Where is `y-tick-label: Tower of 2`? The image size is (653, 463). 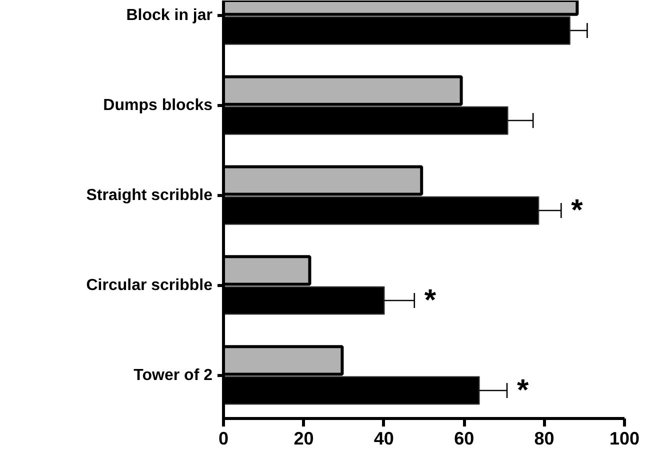
y-tick-label: Tower of 2 is located at coordinates (173, 375).